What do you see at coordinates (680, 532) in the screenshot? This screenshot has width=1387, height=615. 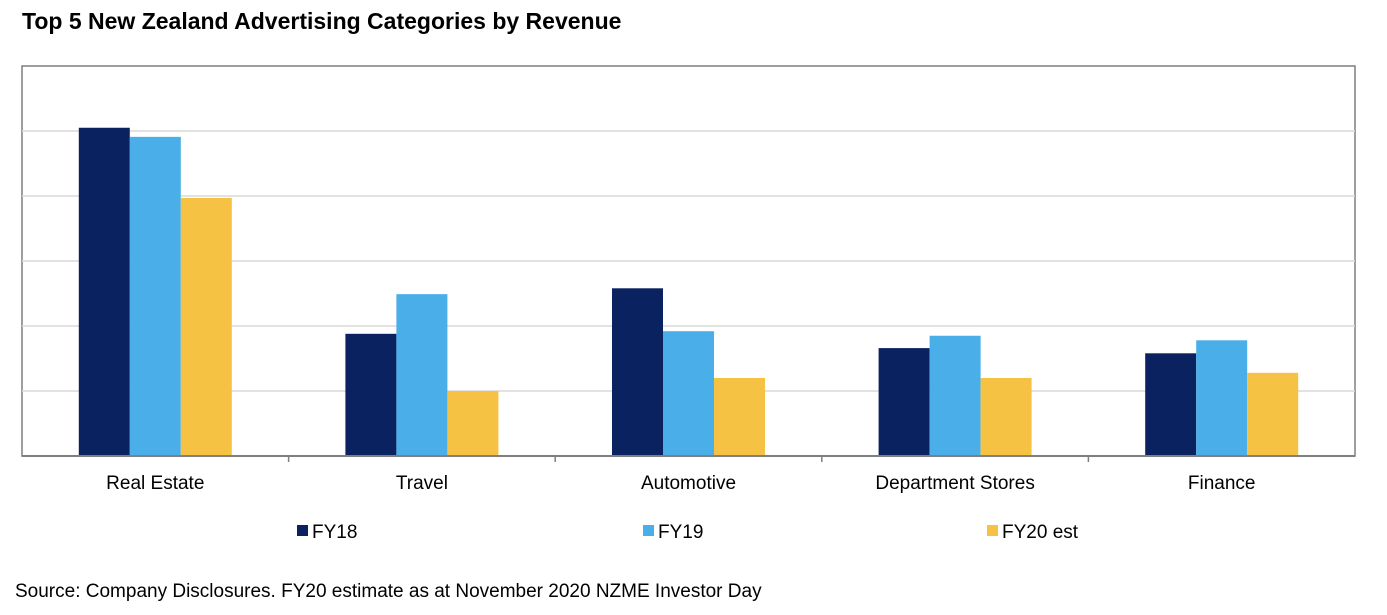 I see `legend-label: FY19` at bounding box center [680, 532].